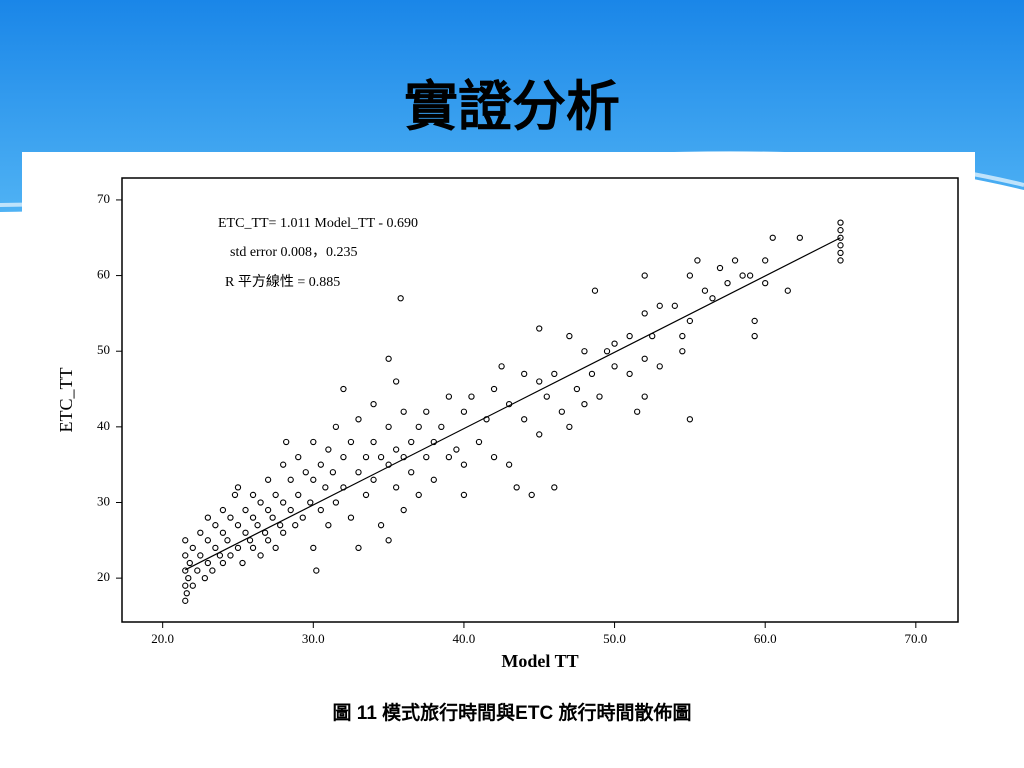 The width and height of the screenshot is (1024, 768). Describe the element at coordinates (614, 638) in the screenshot. I see `x-tick-label: 50.0` at that location.